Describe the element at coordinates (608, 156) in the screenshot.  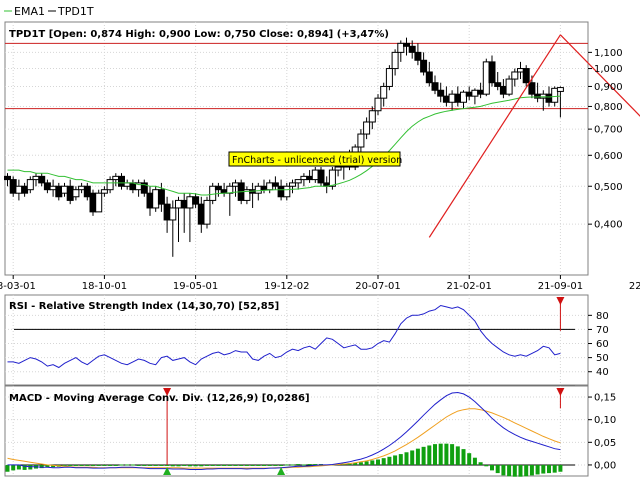
I see `price-ytick-label-5: 0,600` at that location.